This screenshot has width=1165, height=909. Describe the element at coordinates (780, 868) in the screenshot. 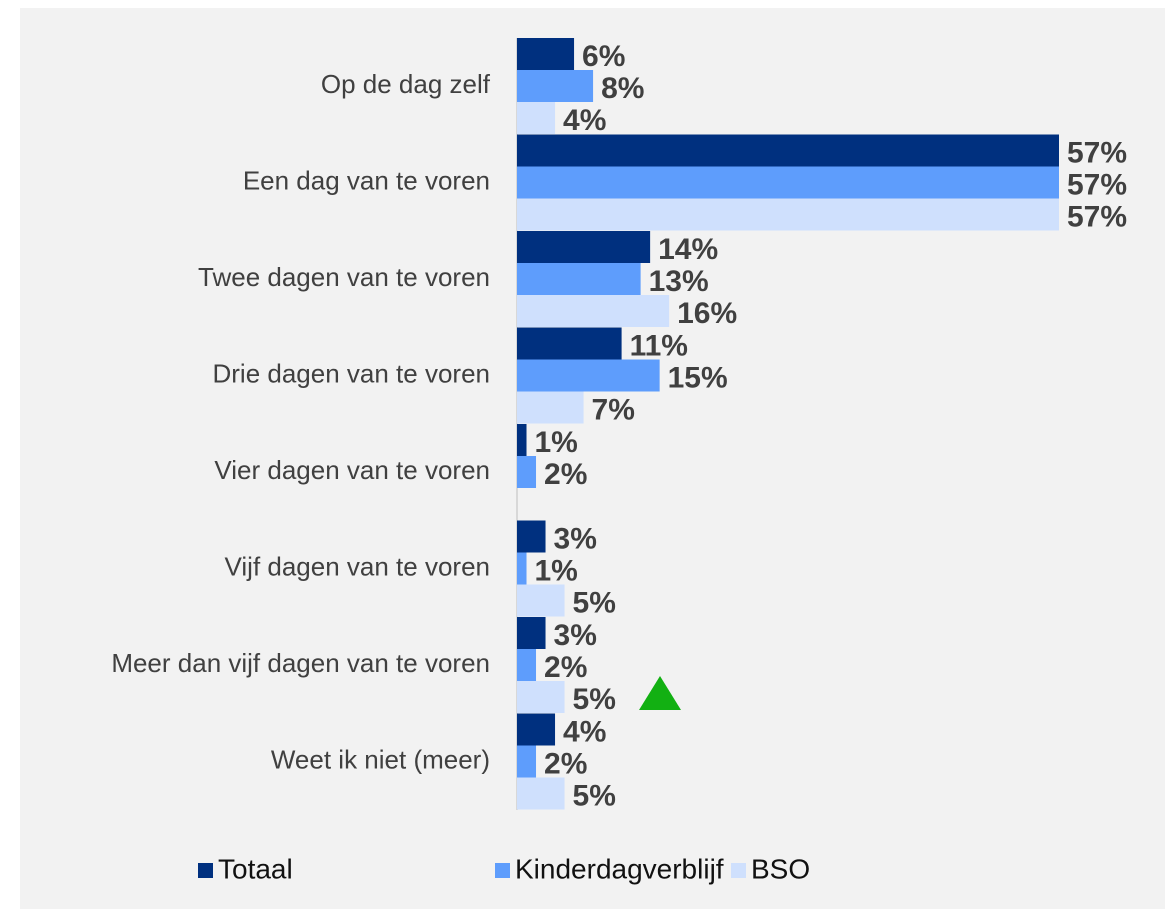

I see `legend-label: BSO` at that location.